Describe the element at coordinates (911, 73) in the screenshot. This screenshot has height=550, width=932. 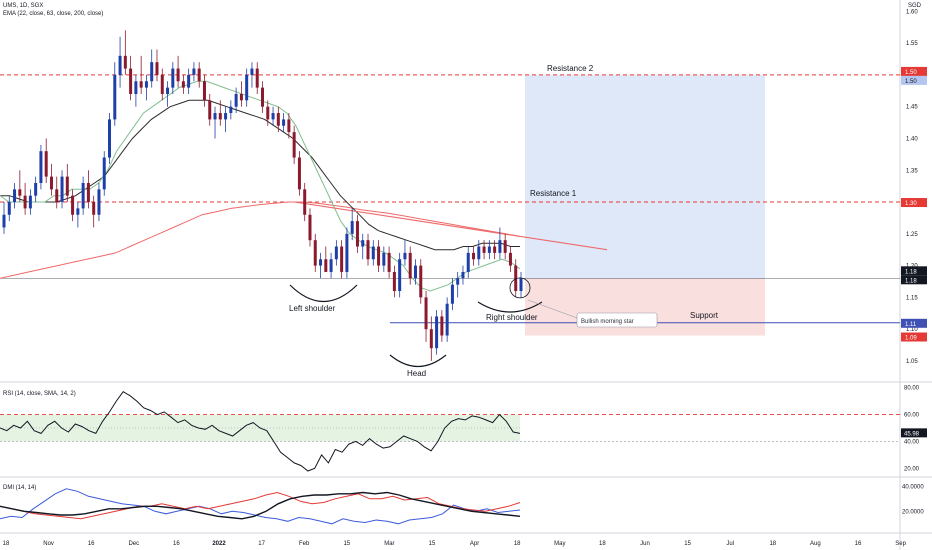
I see `price-badge-text: 1.50` at that location.